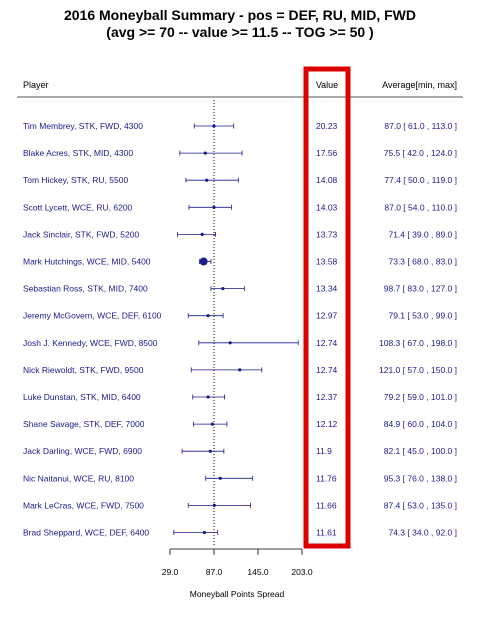 This screenshot has height=622, width=480. Describe the element at coordinates (418, 343) in the screenshot. I see `range-label: 108.3 [ 67.0 , 198.0 ]` at that location.